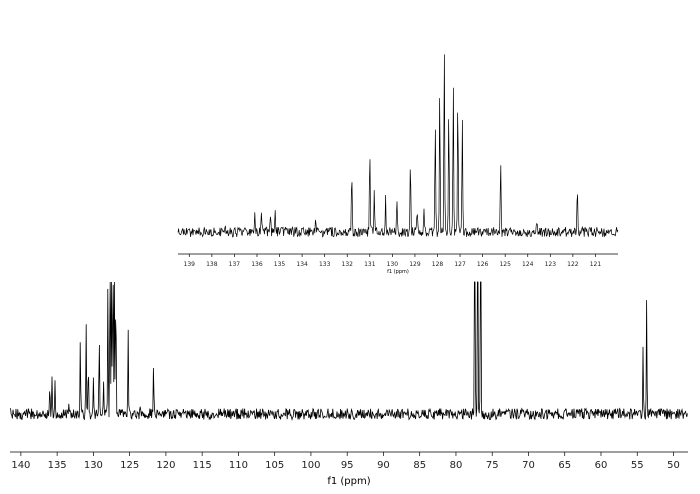 This screenshot has width=700, height=494. What do you see at coordinates (20, 465) in the screenshot?
I see `main-tick-label: 140` at bounding box center [20, 465].